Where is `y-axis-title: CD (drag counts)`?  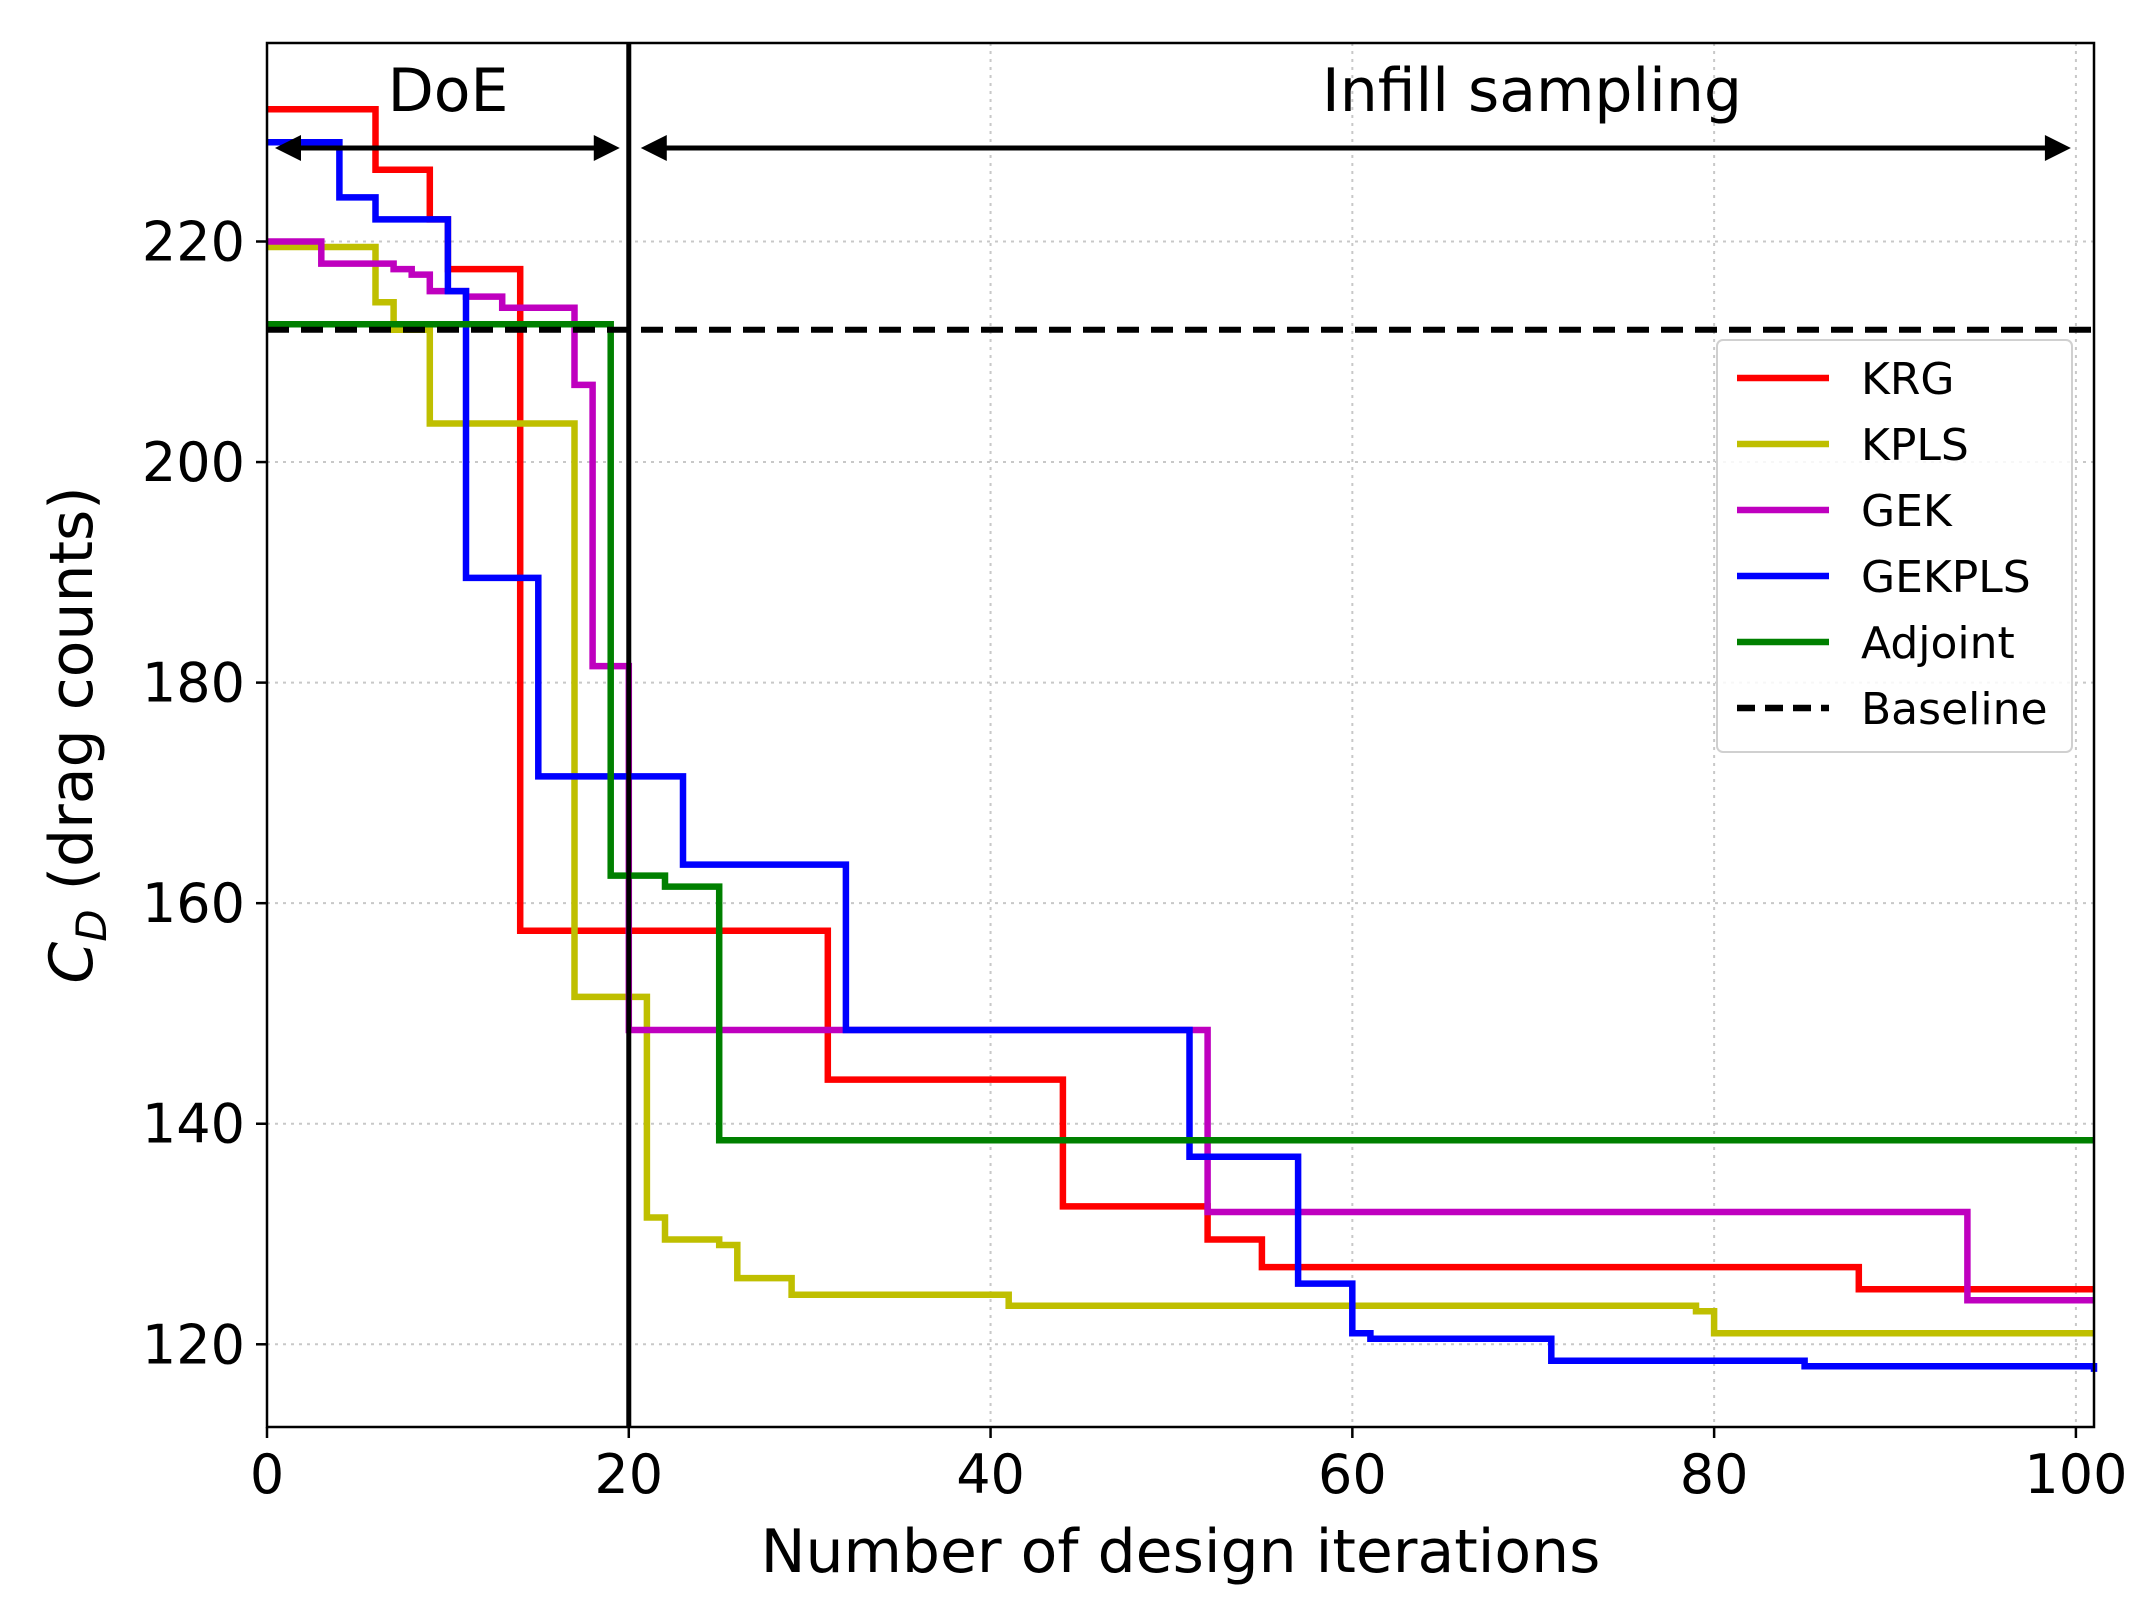 y-axis-title: CD (drag counts) is located at coordinates (76, 734).